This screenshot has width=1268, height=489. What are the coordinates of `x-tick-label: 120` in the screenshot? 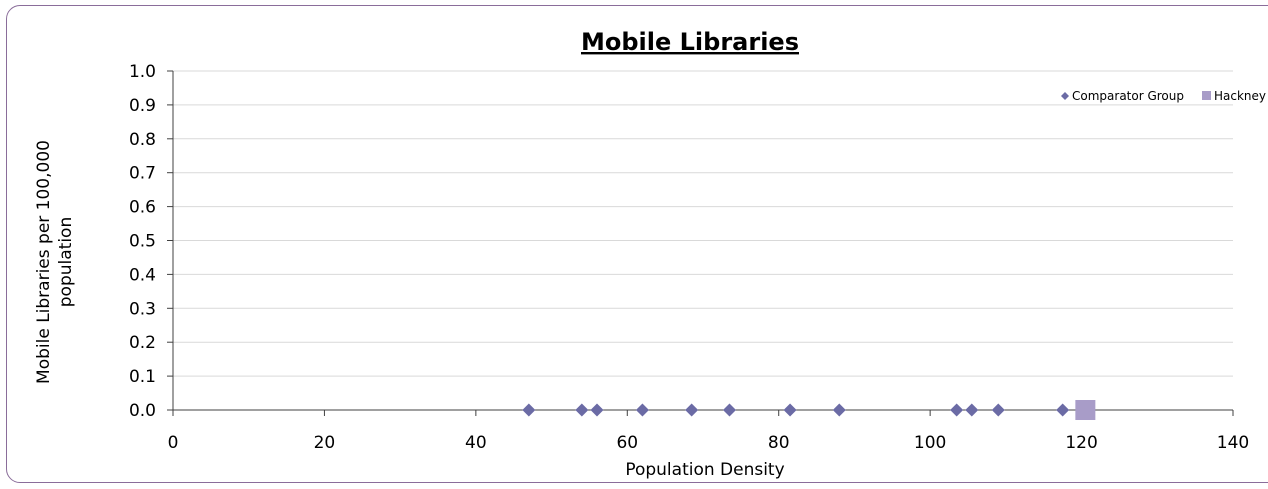 It's located at (1081, 443).